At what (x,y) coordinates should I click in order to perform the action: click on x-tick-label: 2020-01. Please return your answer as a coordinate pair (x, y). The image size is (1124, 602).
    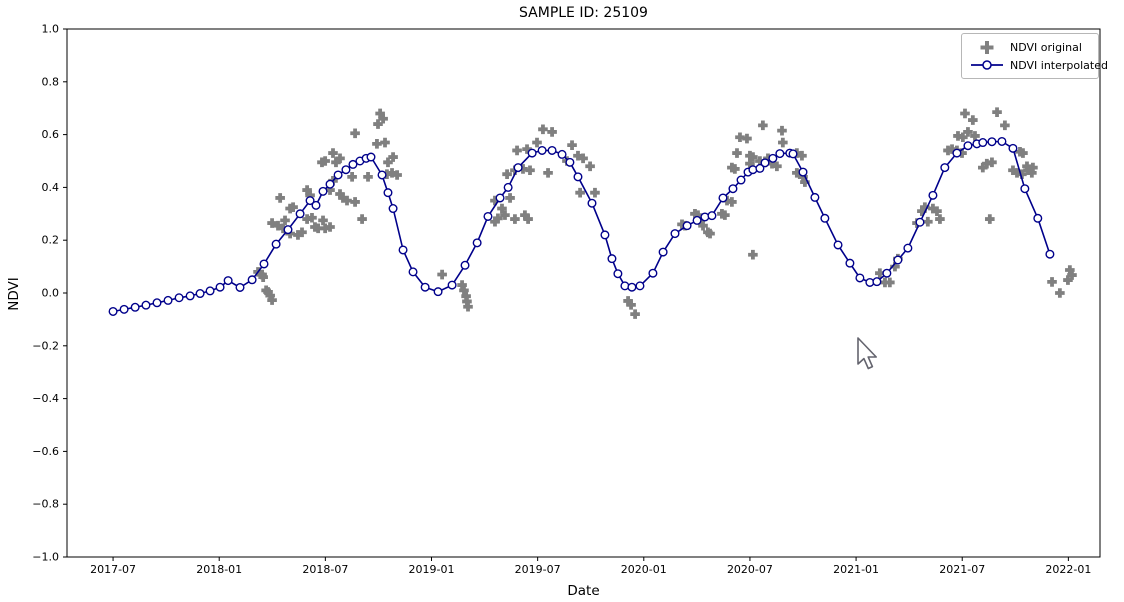
    Looking at the image, I should click on (644, 569).